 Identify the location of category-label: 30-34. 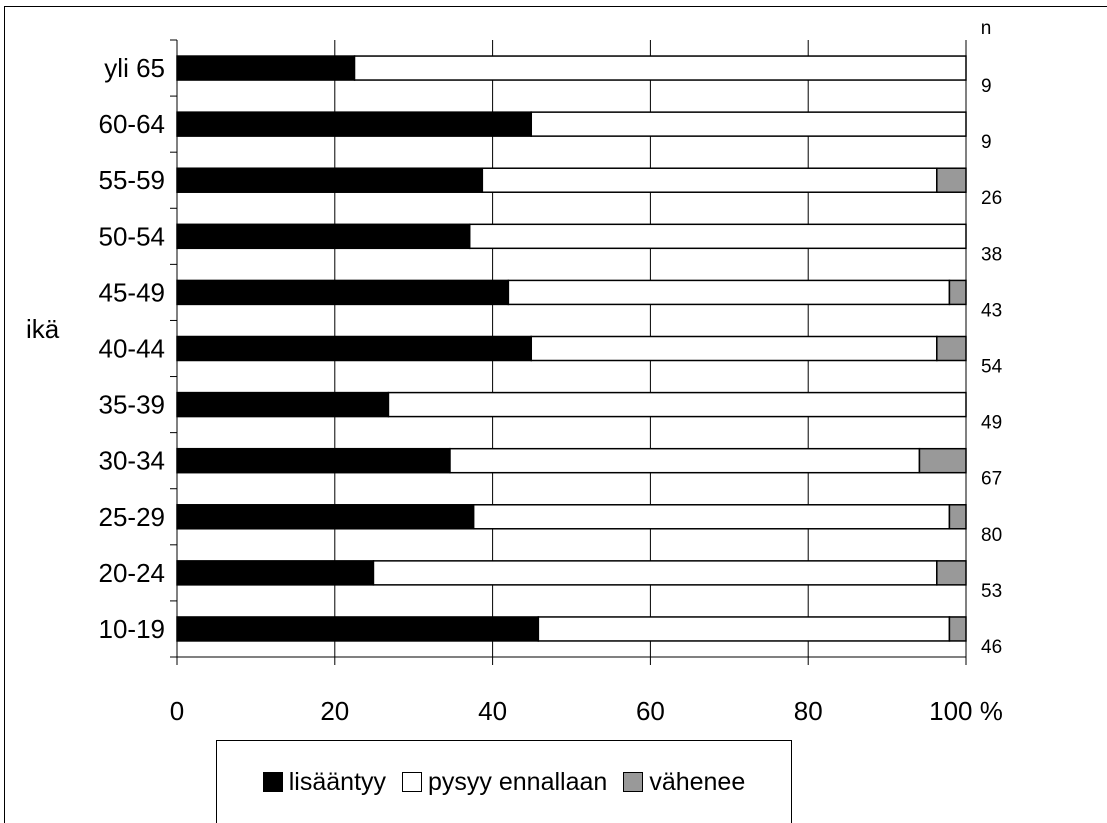
(132, 461).